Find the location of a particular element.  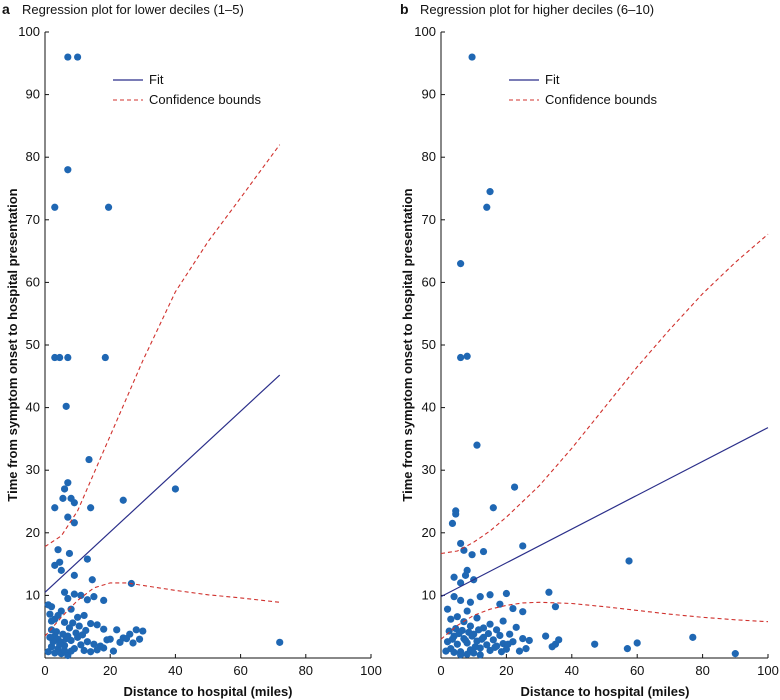

x-tick-label: 20 is located at coordinates (506, 670).